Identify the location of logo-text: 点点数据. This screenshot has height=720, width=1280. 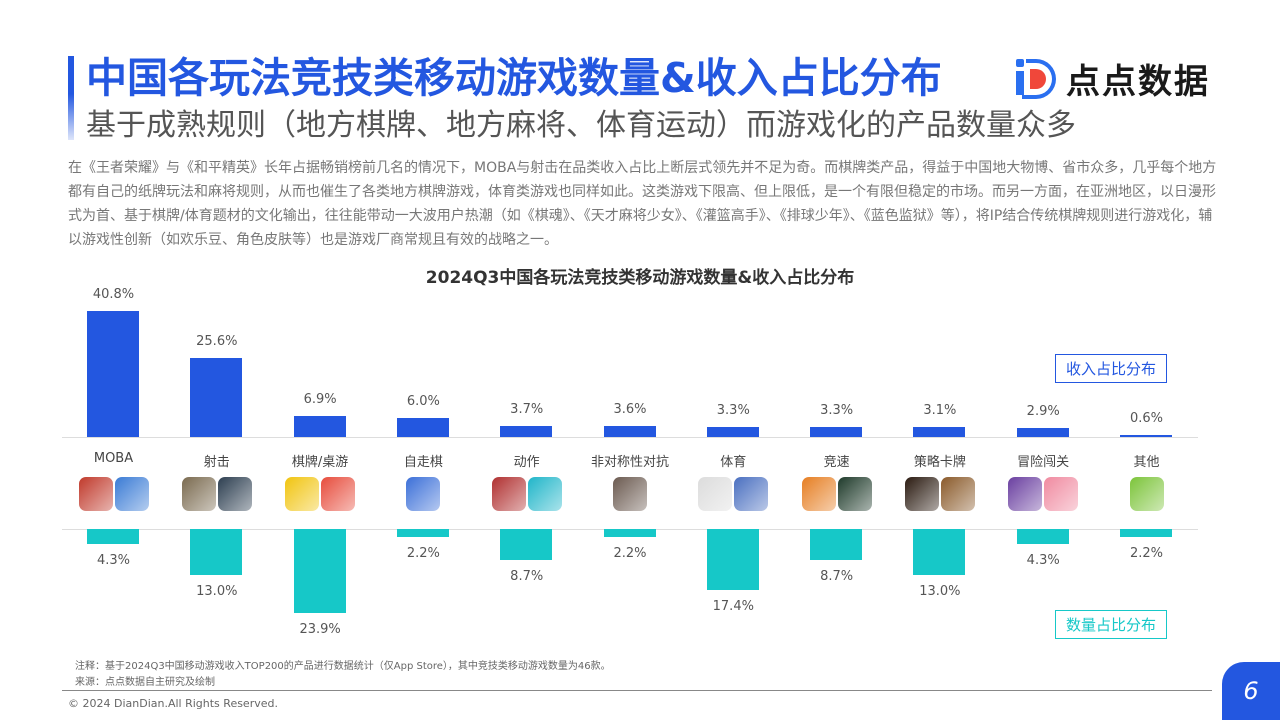
(1138, 82).